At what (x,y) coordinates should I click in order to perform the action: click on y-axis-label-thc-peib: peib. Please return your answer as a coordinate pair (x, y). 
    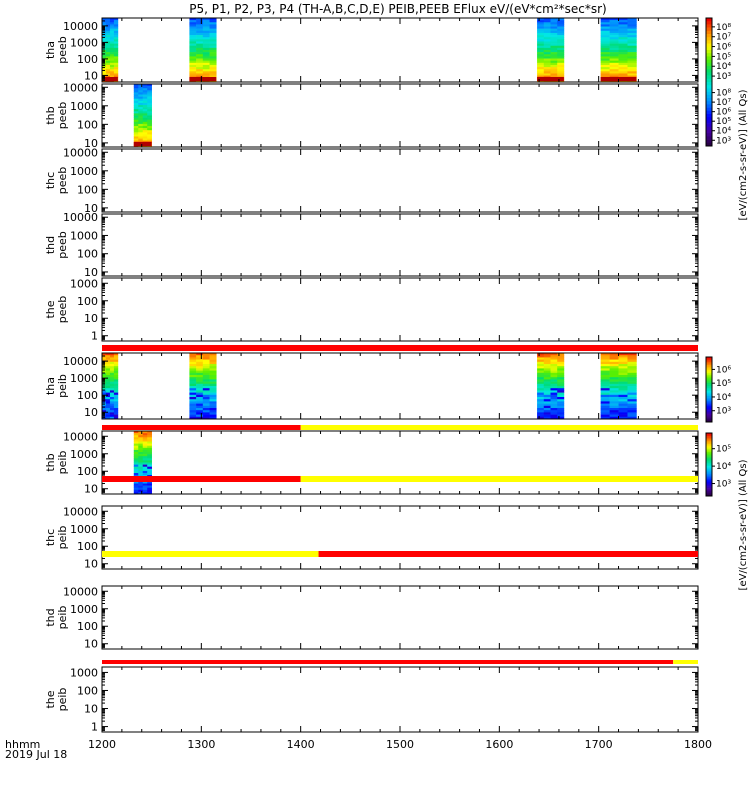
    Looking at the image, I should click on (62, 538).